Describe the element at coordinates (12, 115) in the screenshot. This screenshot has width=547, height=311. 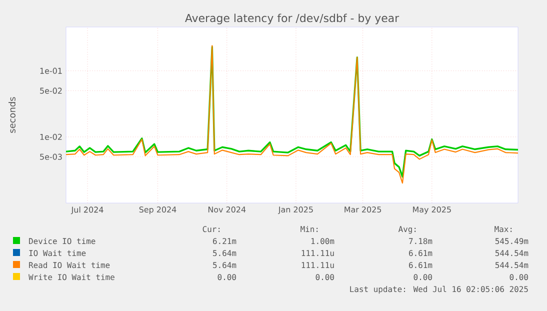
I see `y-axis-title: seconds` at that location.